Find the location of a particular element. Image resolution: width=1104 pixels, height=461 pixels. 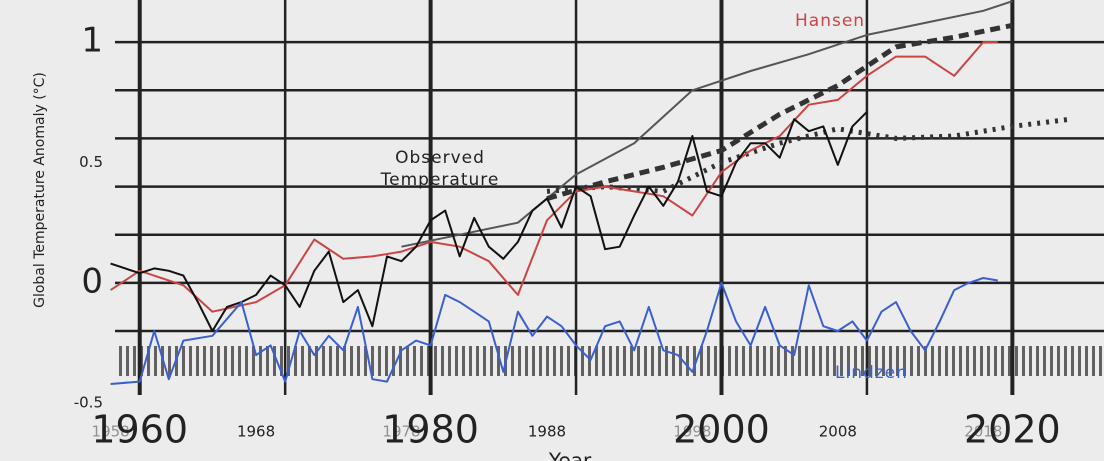

x-tick-label: 1998 is located at coordinates (692, 432).